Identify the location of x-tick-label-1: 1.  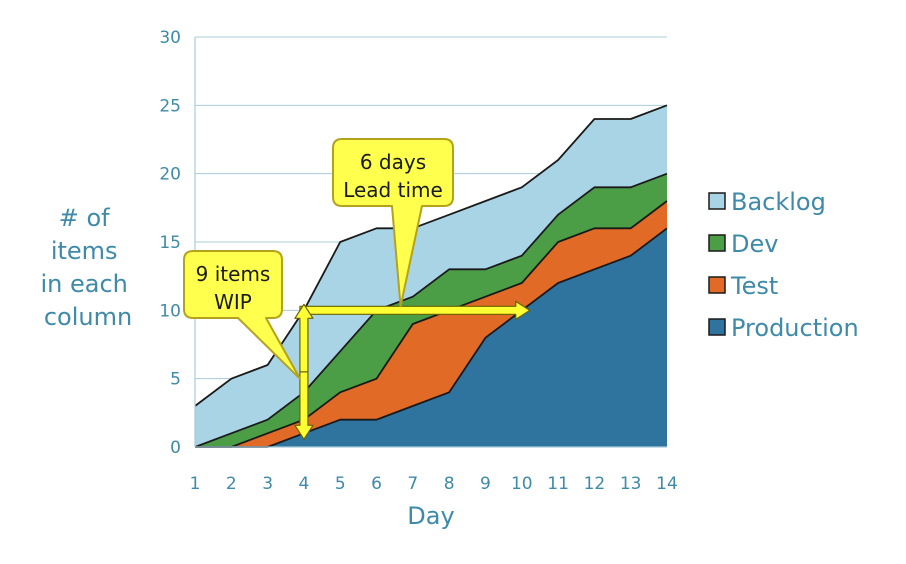
(195, 484).